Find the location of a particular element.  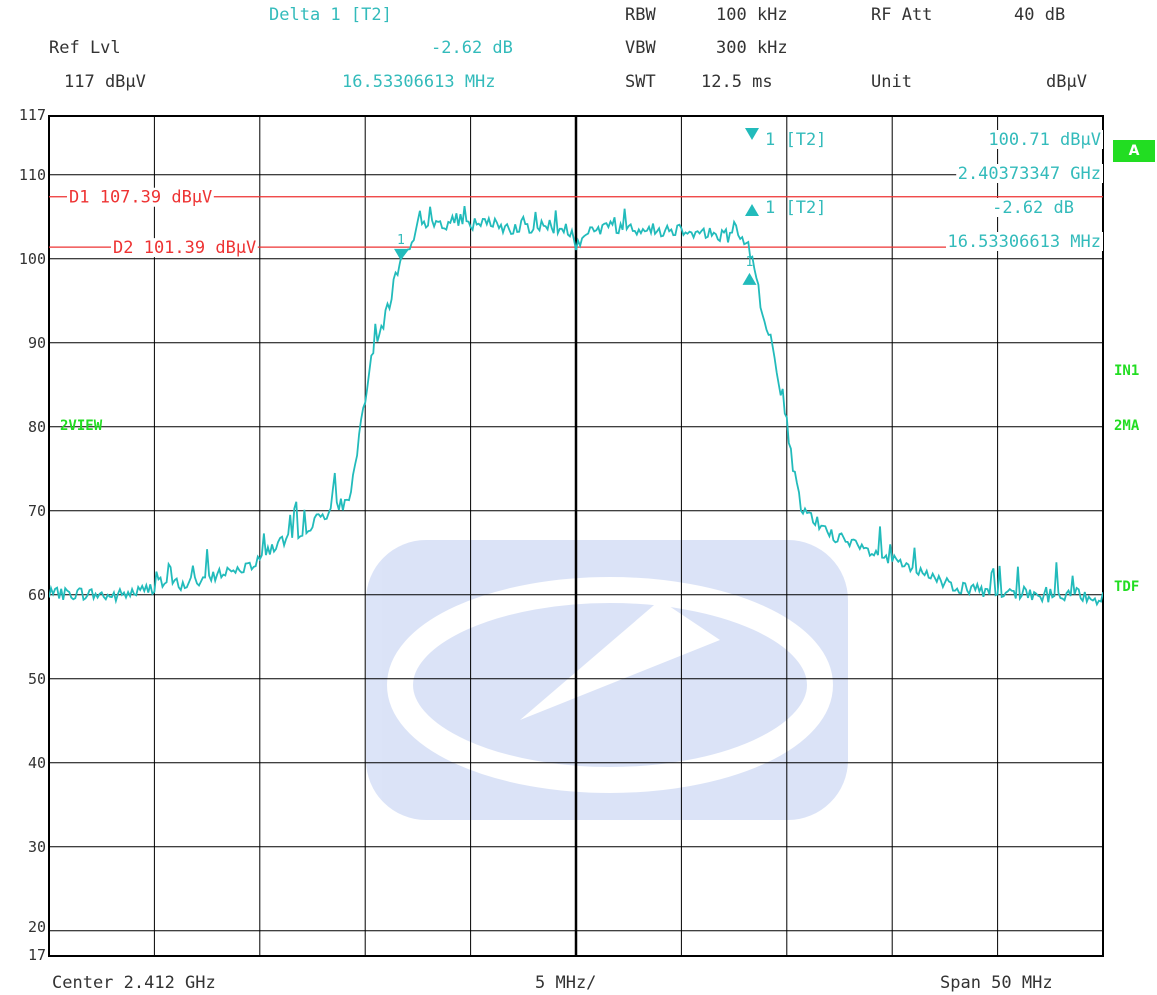

marker1-level-bg is located at coordinates (1044, 139).